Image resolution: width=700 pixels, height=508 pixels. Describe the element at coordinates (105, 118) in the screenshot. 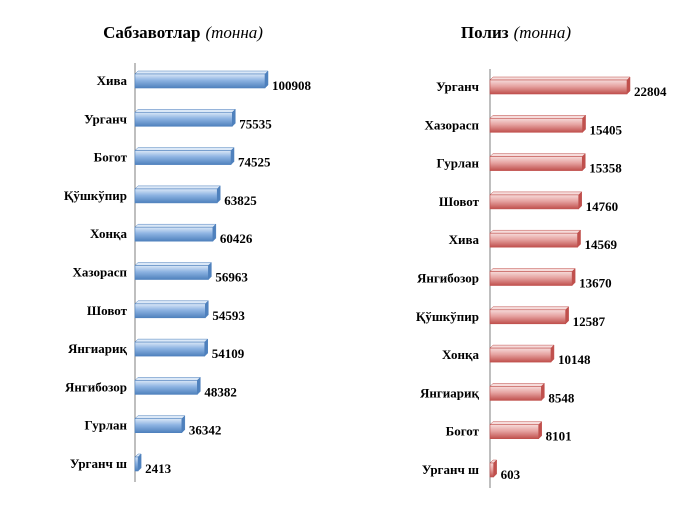

I see `vegetables-category-label: Урганч` at that location.